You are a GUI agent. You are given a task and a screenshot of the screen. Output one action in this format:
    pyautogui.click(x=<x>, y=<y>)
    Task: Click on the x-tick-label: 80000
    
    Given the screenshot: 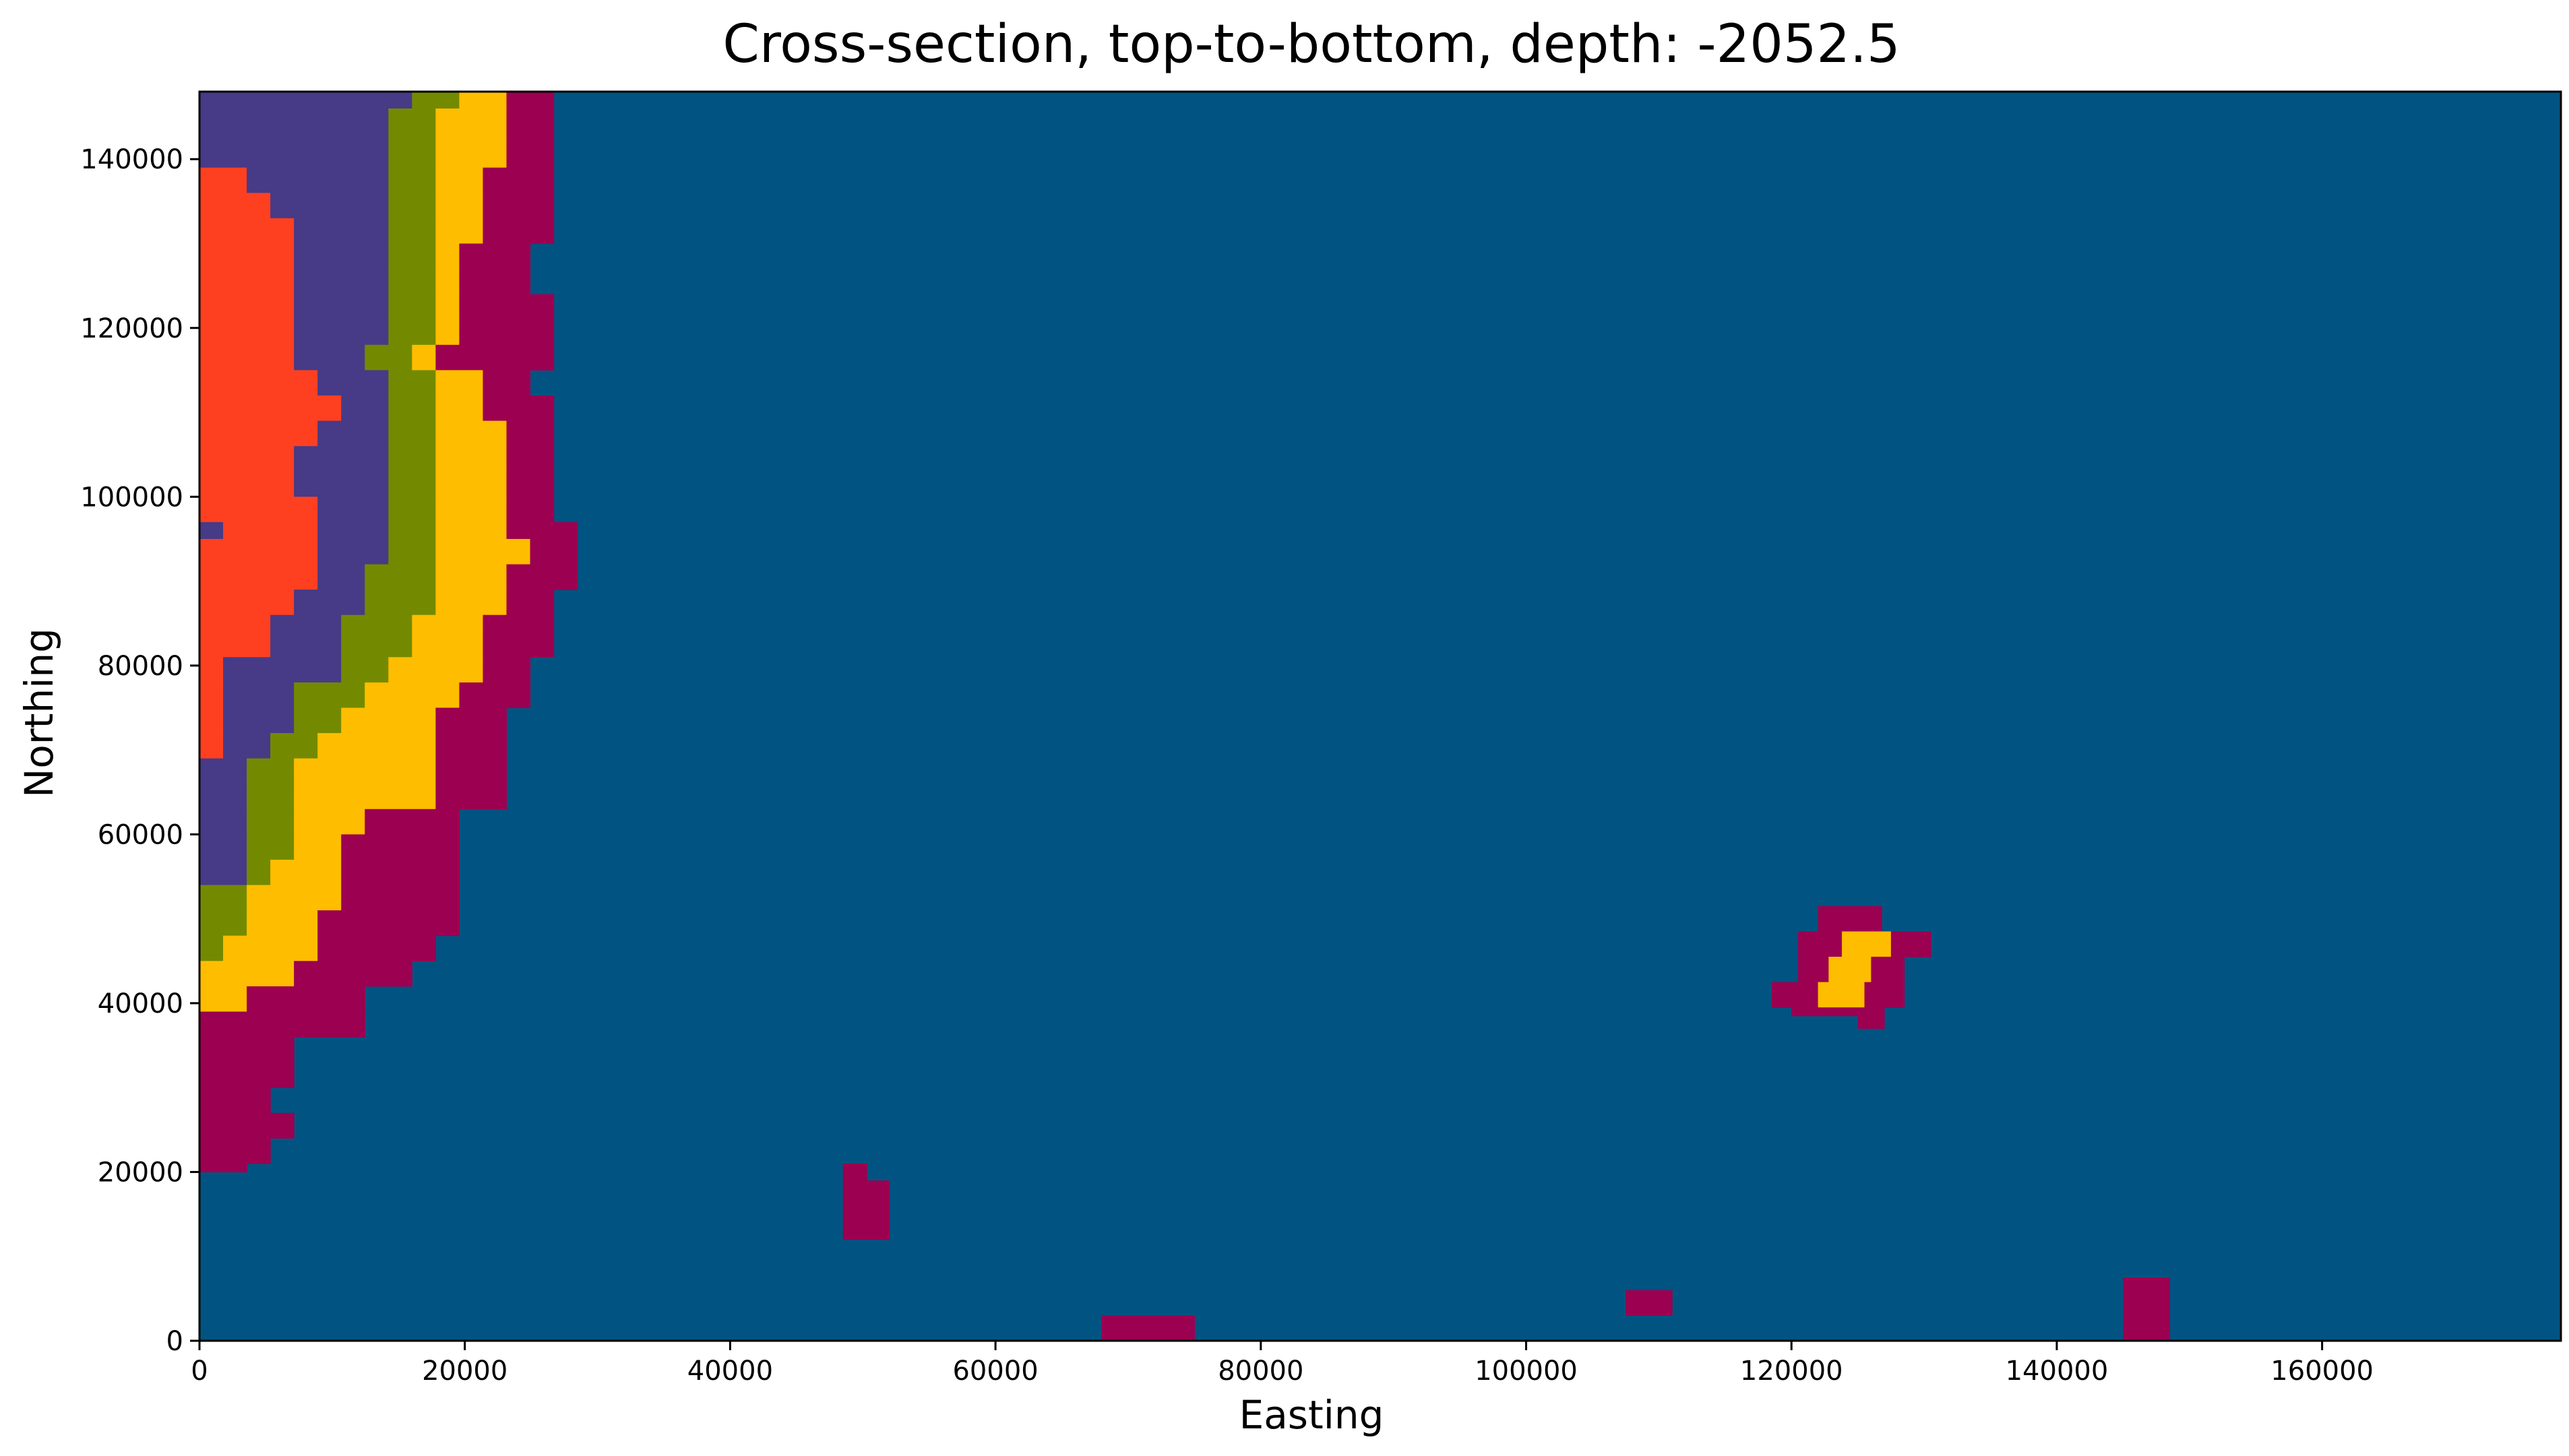 What is the action you would take?
    pyautogui.click(x=1260, y=1371)
    